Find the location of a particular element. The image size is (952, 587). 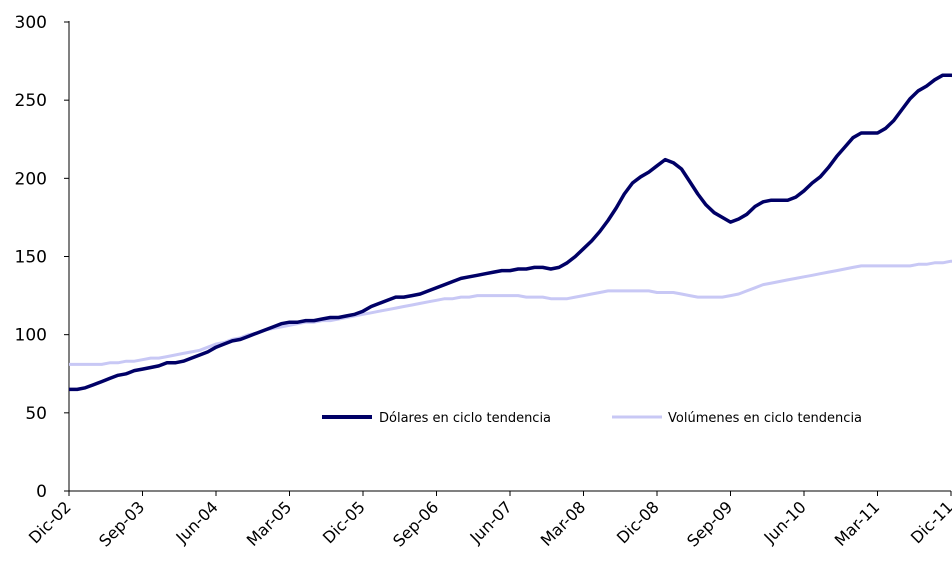

x-tick-label: Dic-08 is located at coordinates (638, 522).